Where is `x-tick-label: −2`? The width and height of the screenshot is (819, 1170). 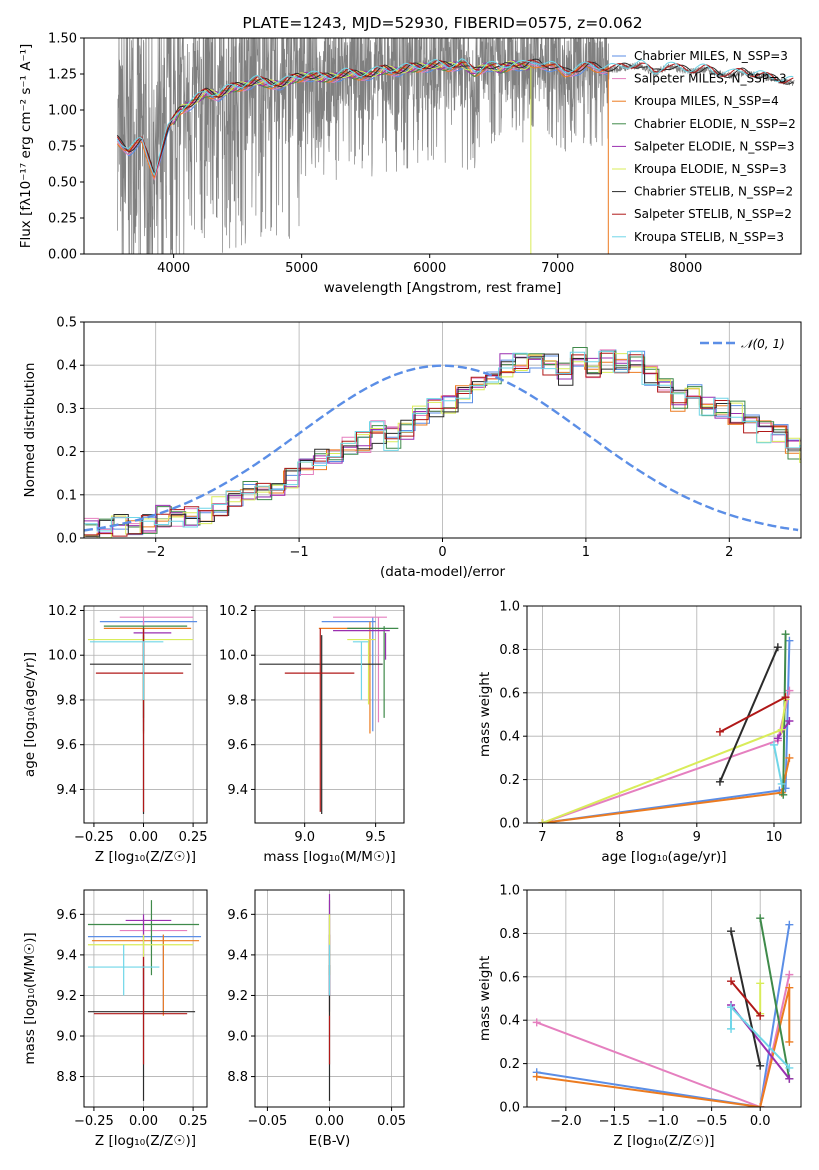 x-tick-label: −2 is located at coordinates (155, 552).